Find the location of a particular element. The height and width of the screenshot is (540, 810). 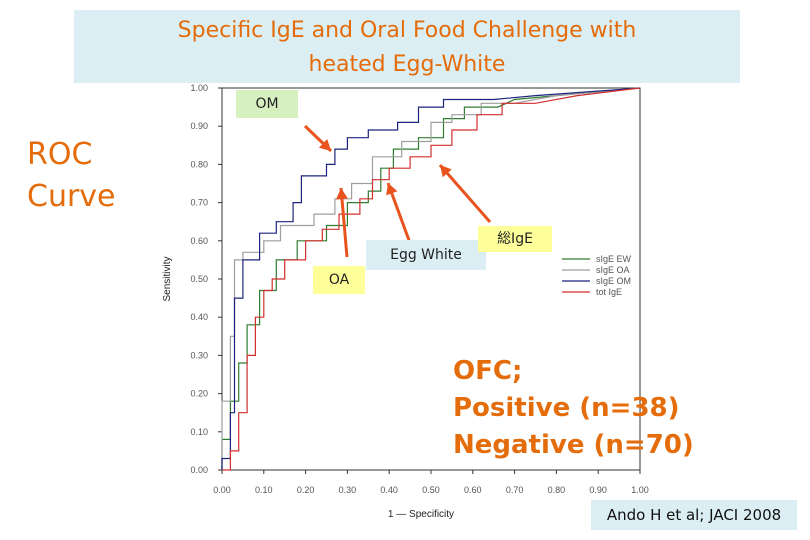

y-axis-label: Sensitivity is located at coordinates (167, 278).